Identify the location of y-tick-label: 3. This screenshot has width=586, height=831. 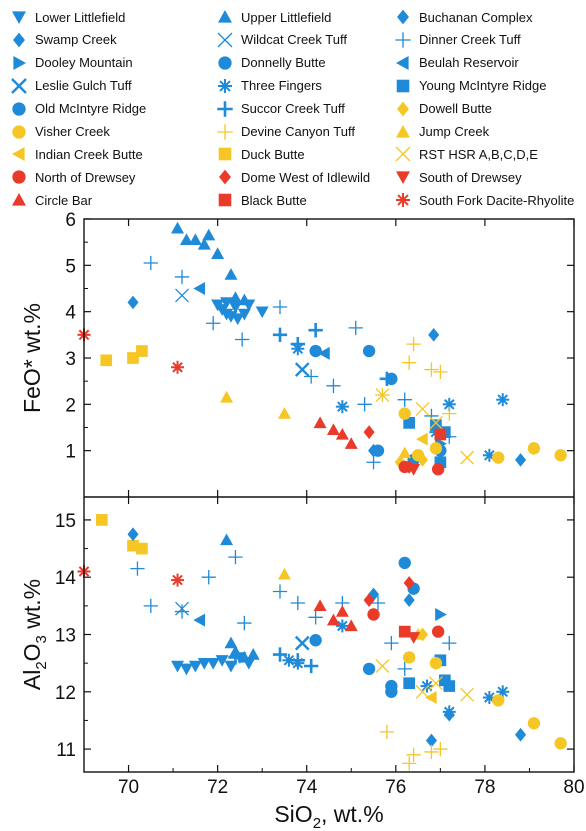
(70, 359).